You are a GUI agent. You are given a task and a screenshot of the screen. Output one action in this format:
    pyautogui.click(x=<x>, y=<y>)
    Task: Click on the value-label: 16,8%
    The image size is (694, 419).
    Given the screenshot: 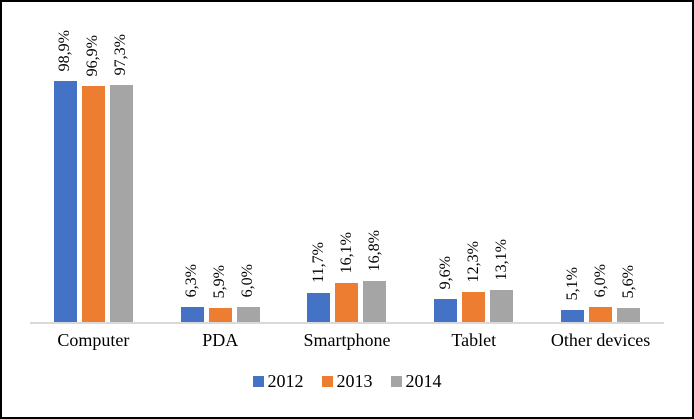 What is the action you would take?
    pyautogui.click(x=374, y=250)
    